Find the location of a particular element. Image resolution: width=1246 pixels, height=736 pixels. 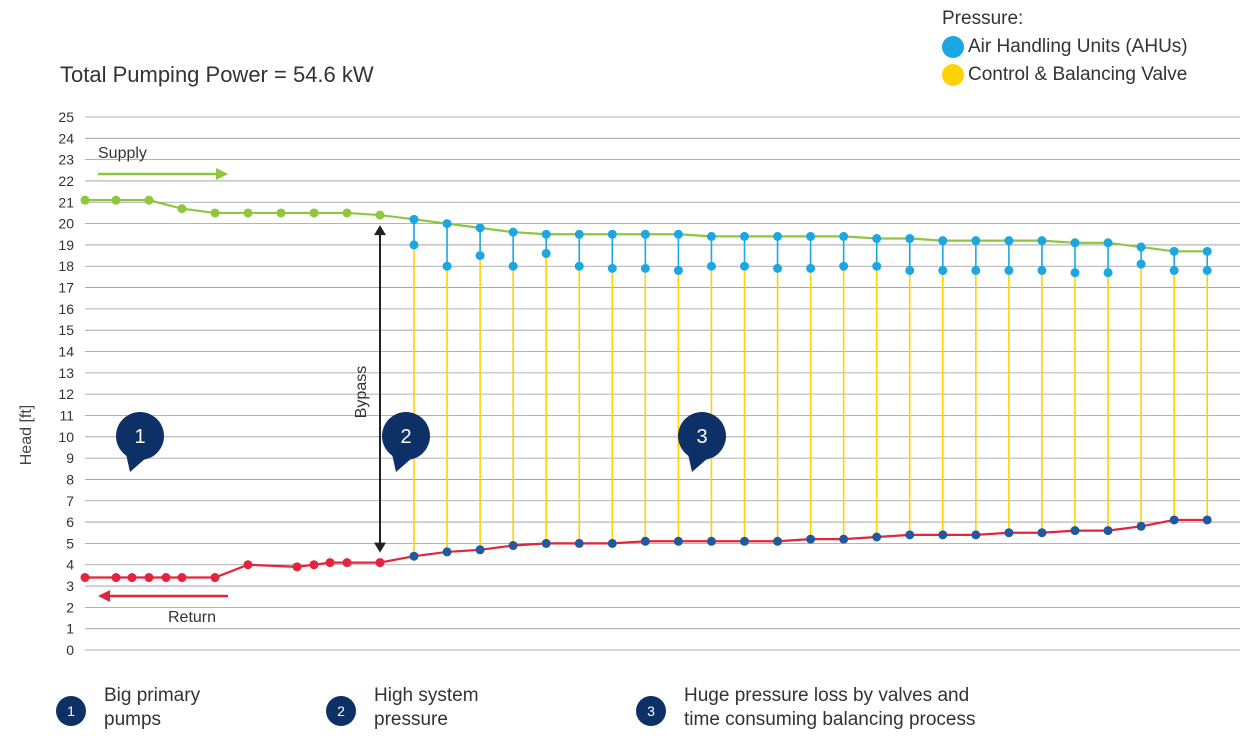

y-tick-label: 16 is located at coordinates (66, 309).